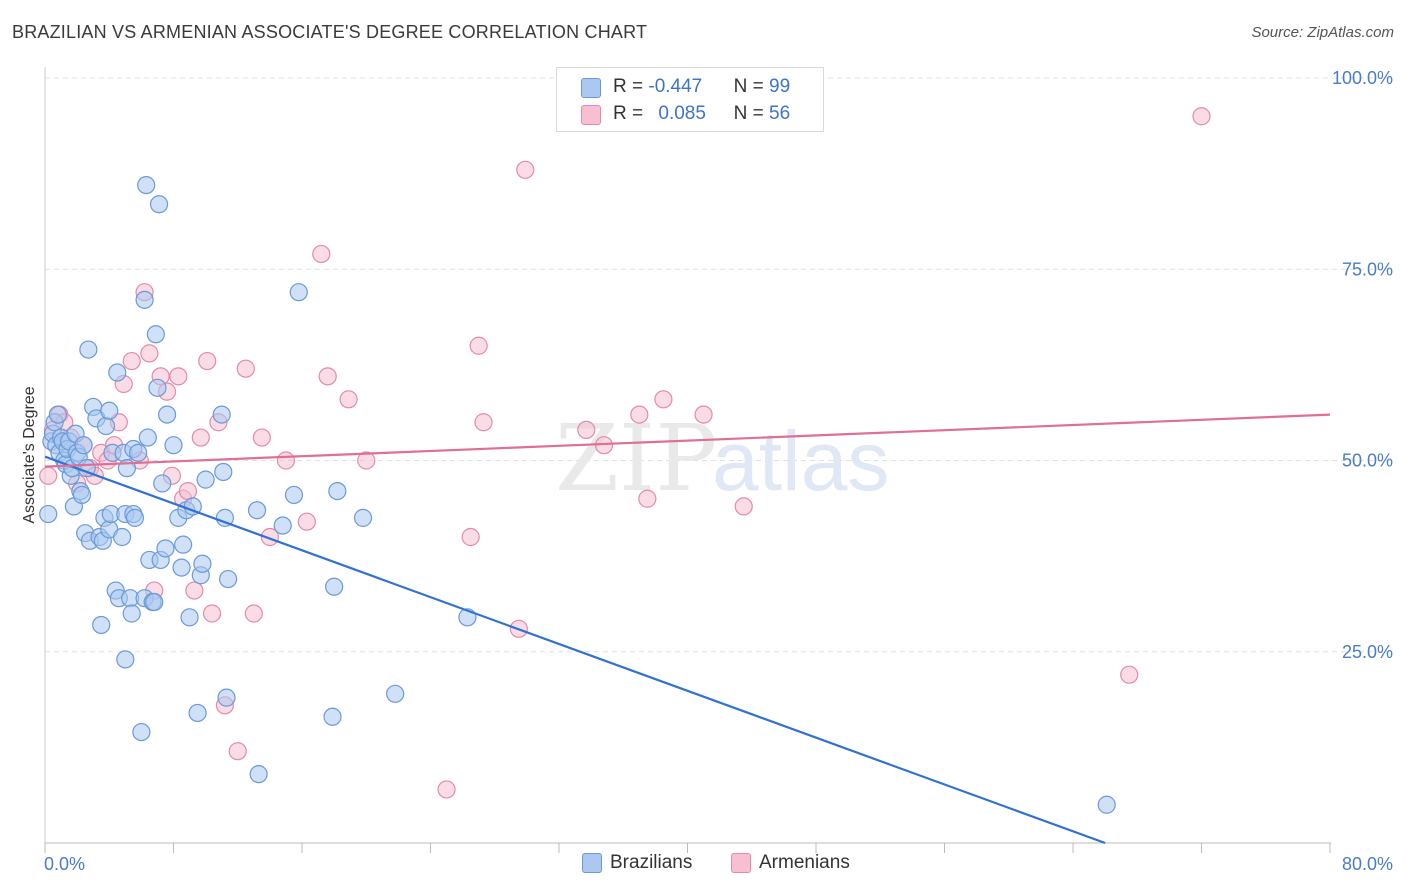 The width and height of the screenshot is (1406, 892). Describe the element at coordinates (780, 113) in the screenshot. I see `legend-n-value: 56` at that location.